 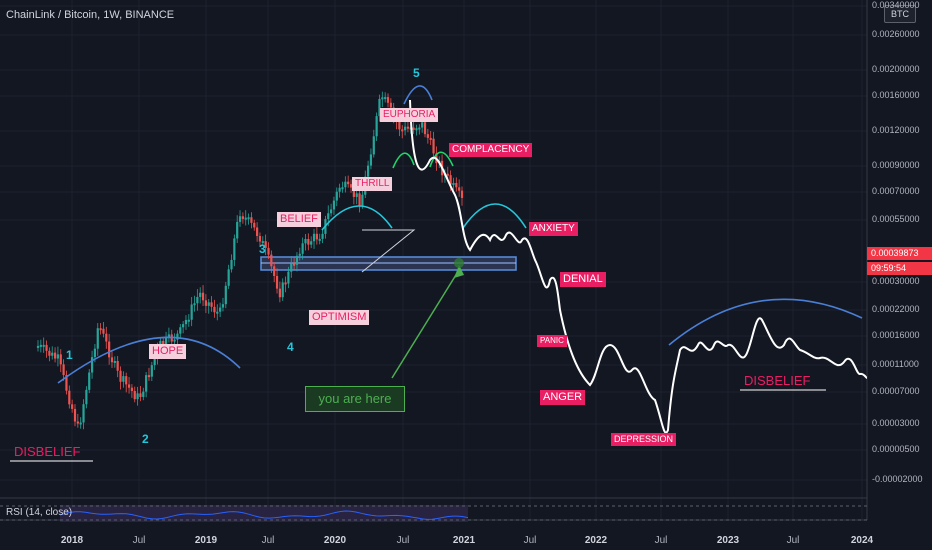 I want to click on label-disbelief-right: DISBELIEF, so click(x=777, y=380).